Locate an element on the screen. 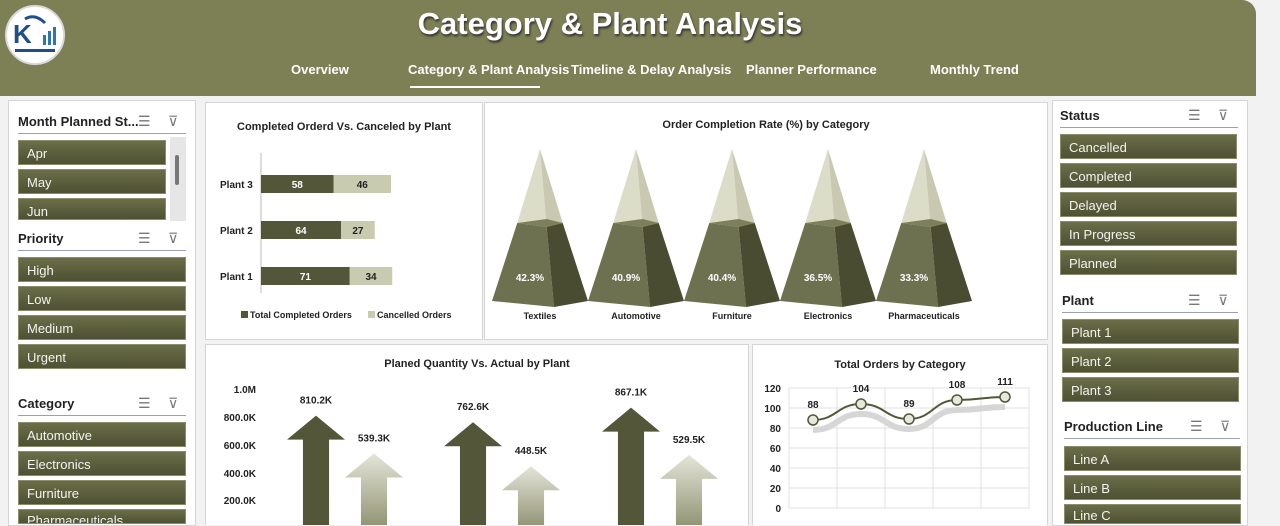 The image size is (1280, 526). y-tick-label: 80 is located at coordinates (776, 429).